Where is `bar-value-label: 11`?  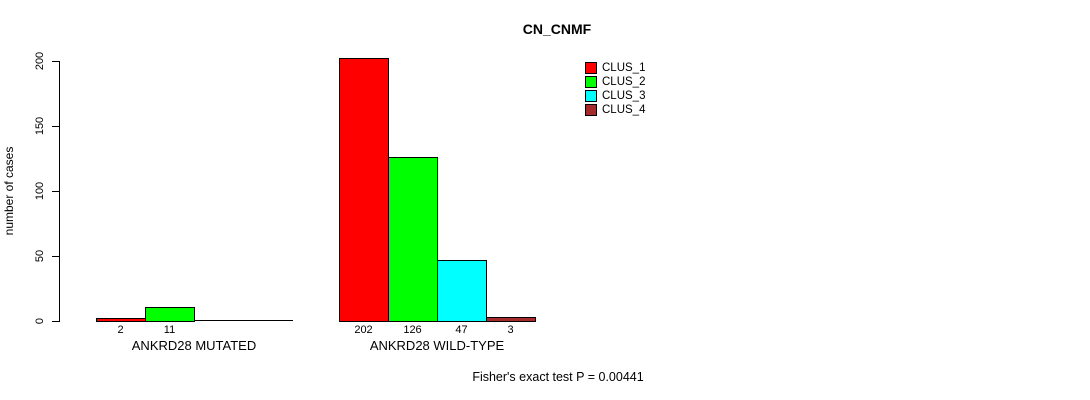
bar-value-label: 11 is located at coordinates (169, 330).